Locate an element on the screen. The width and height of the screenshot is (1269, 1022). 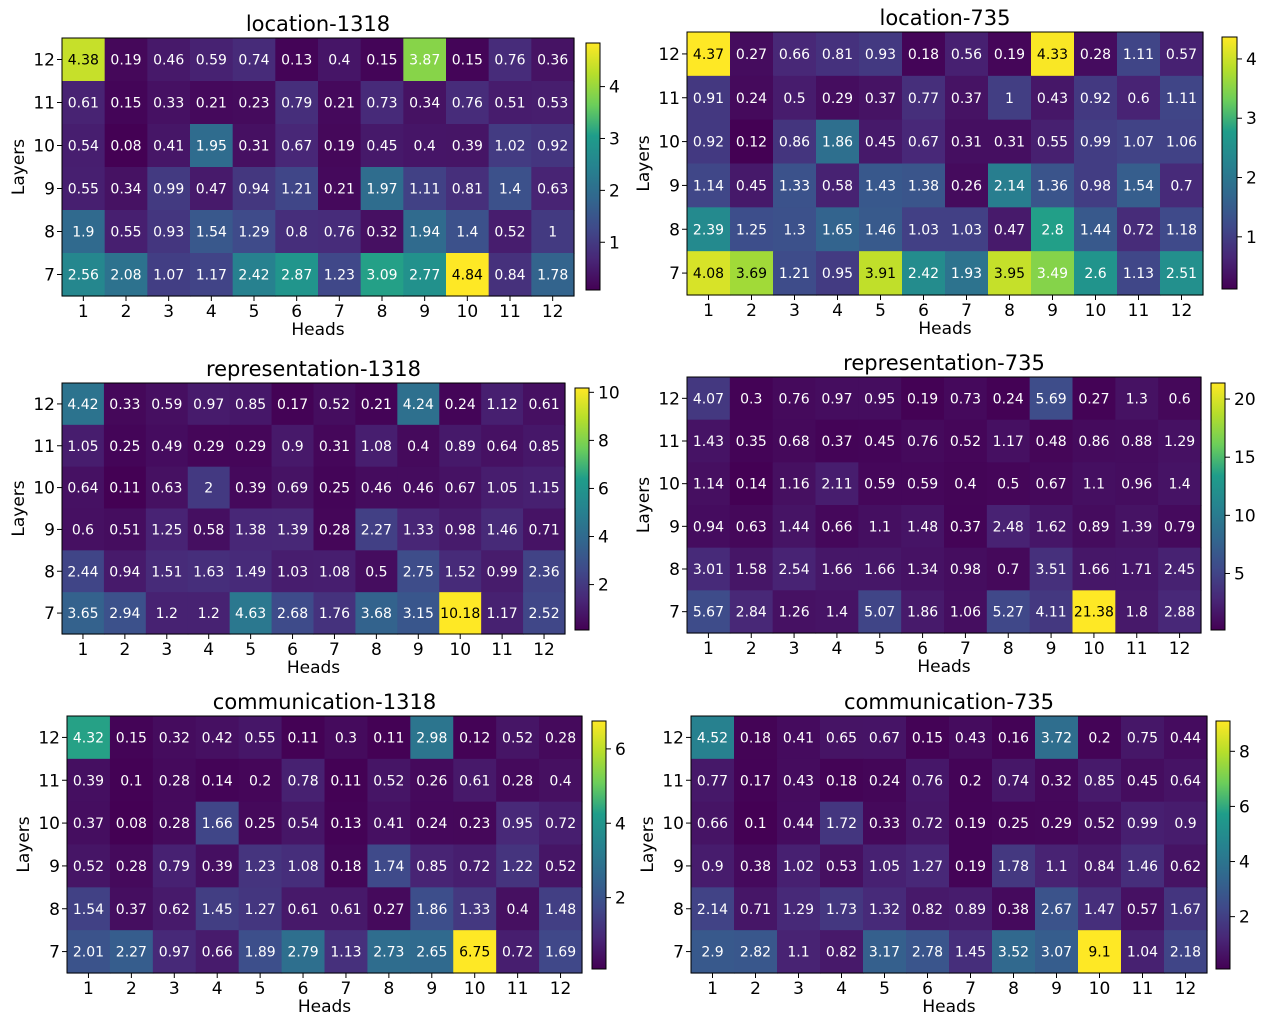
cell-value-label: 1.94 is located at coordinates (424, 233).